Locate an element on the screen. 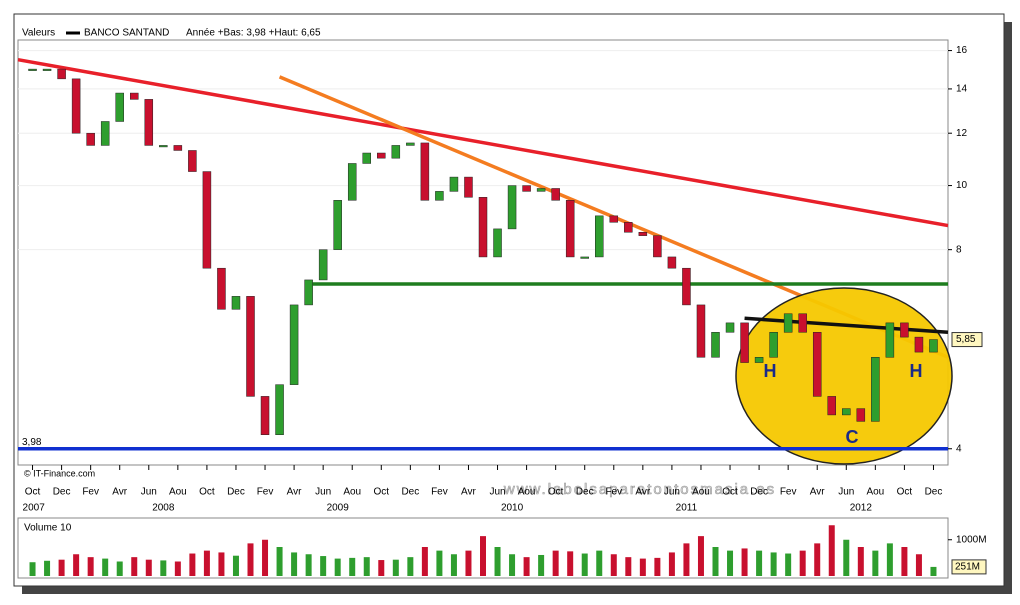  volume-last-label: 251M is located at coordinates (967, 567).